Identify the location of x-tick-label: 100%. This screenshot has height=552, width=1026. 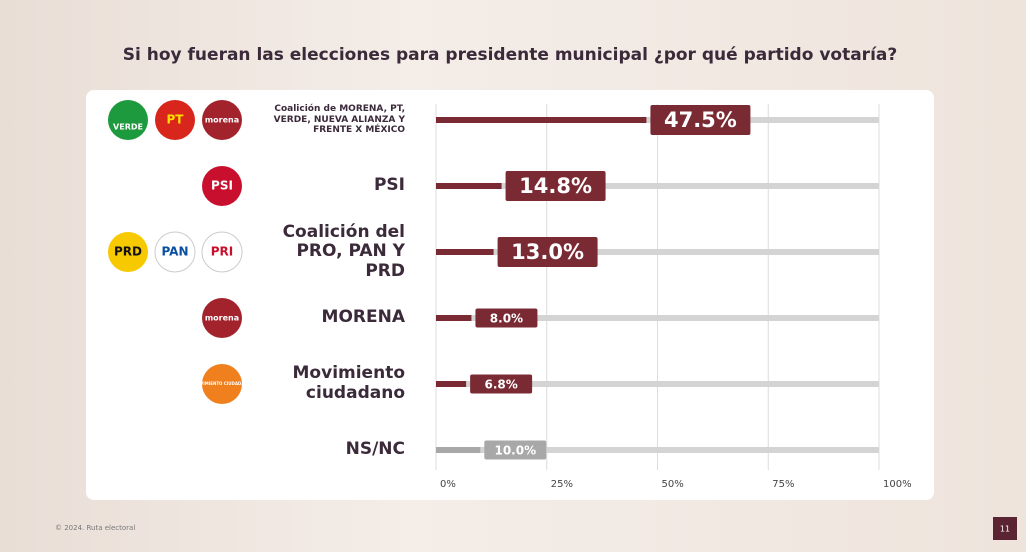
(897, 484).